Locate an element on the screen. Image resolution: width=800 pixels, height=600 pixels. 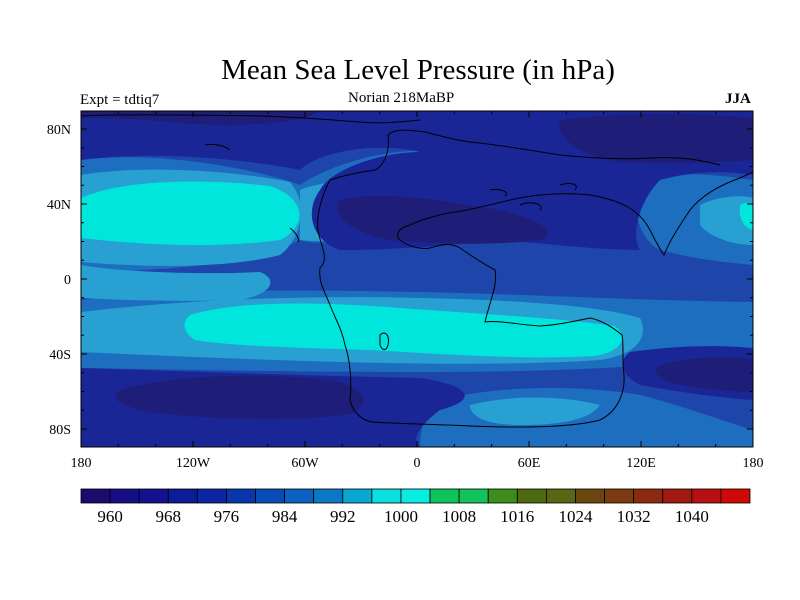
colorbar-label: 960 is located at coordinates (110, 516).